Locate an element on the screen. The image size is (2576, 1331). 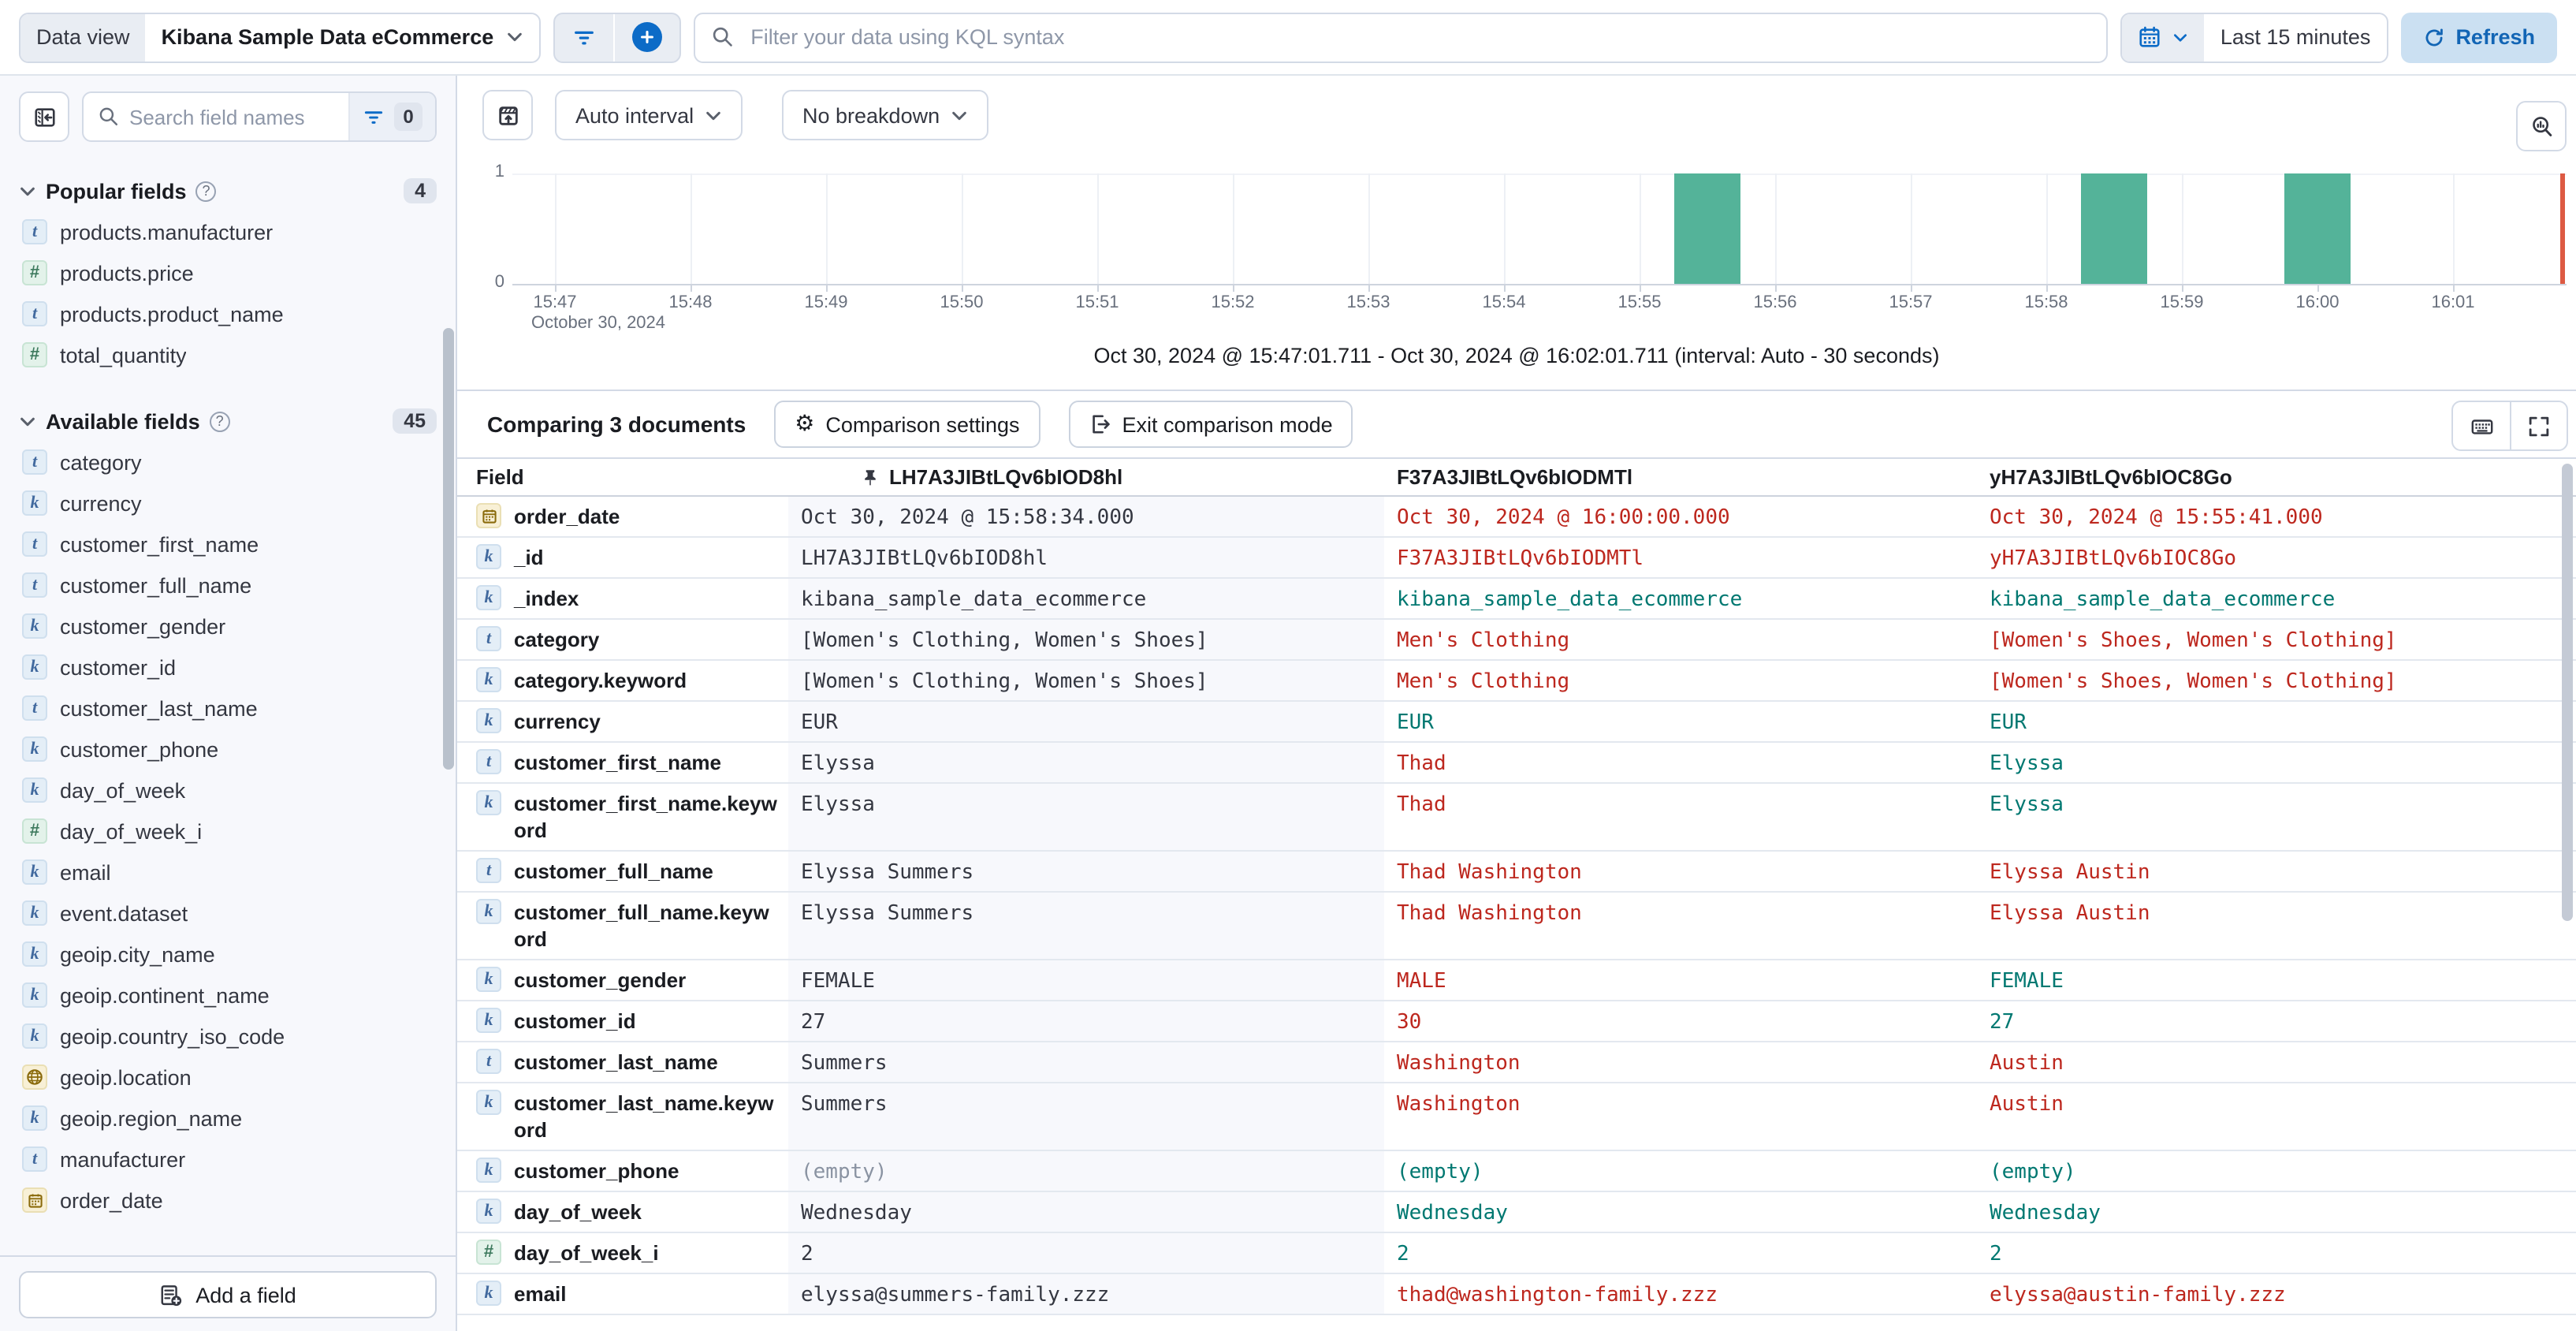
data-view-value-button: Kibana Sample Data eCommerce is located at coordinates (343, 37).